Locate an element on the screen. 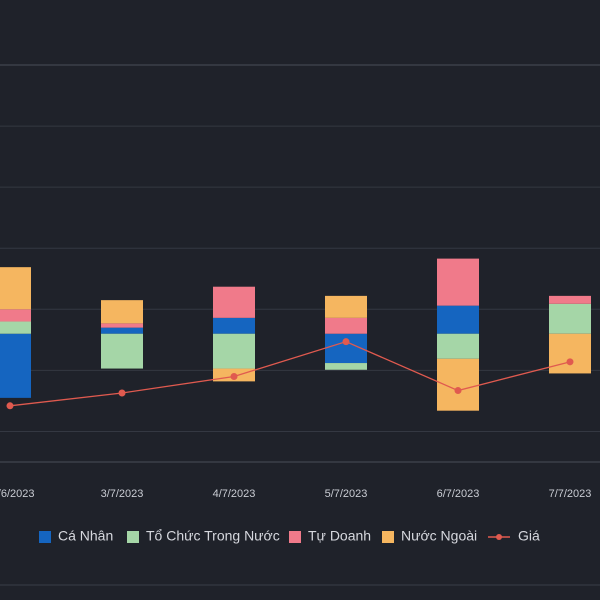 The image size is (600, 600). legend-label: Nước Ngoài is located at coordinates (439, 536).